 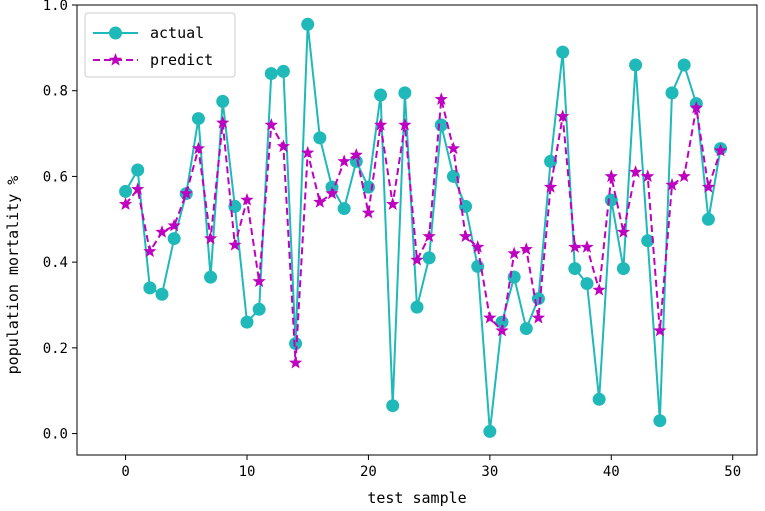 I want to click on x-tick-label: 40, so click(x=611, y=472).